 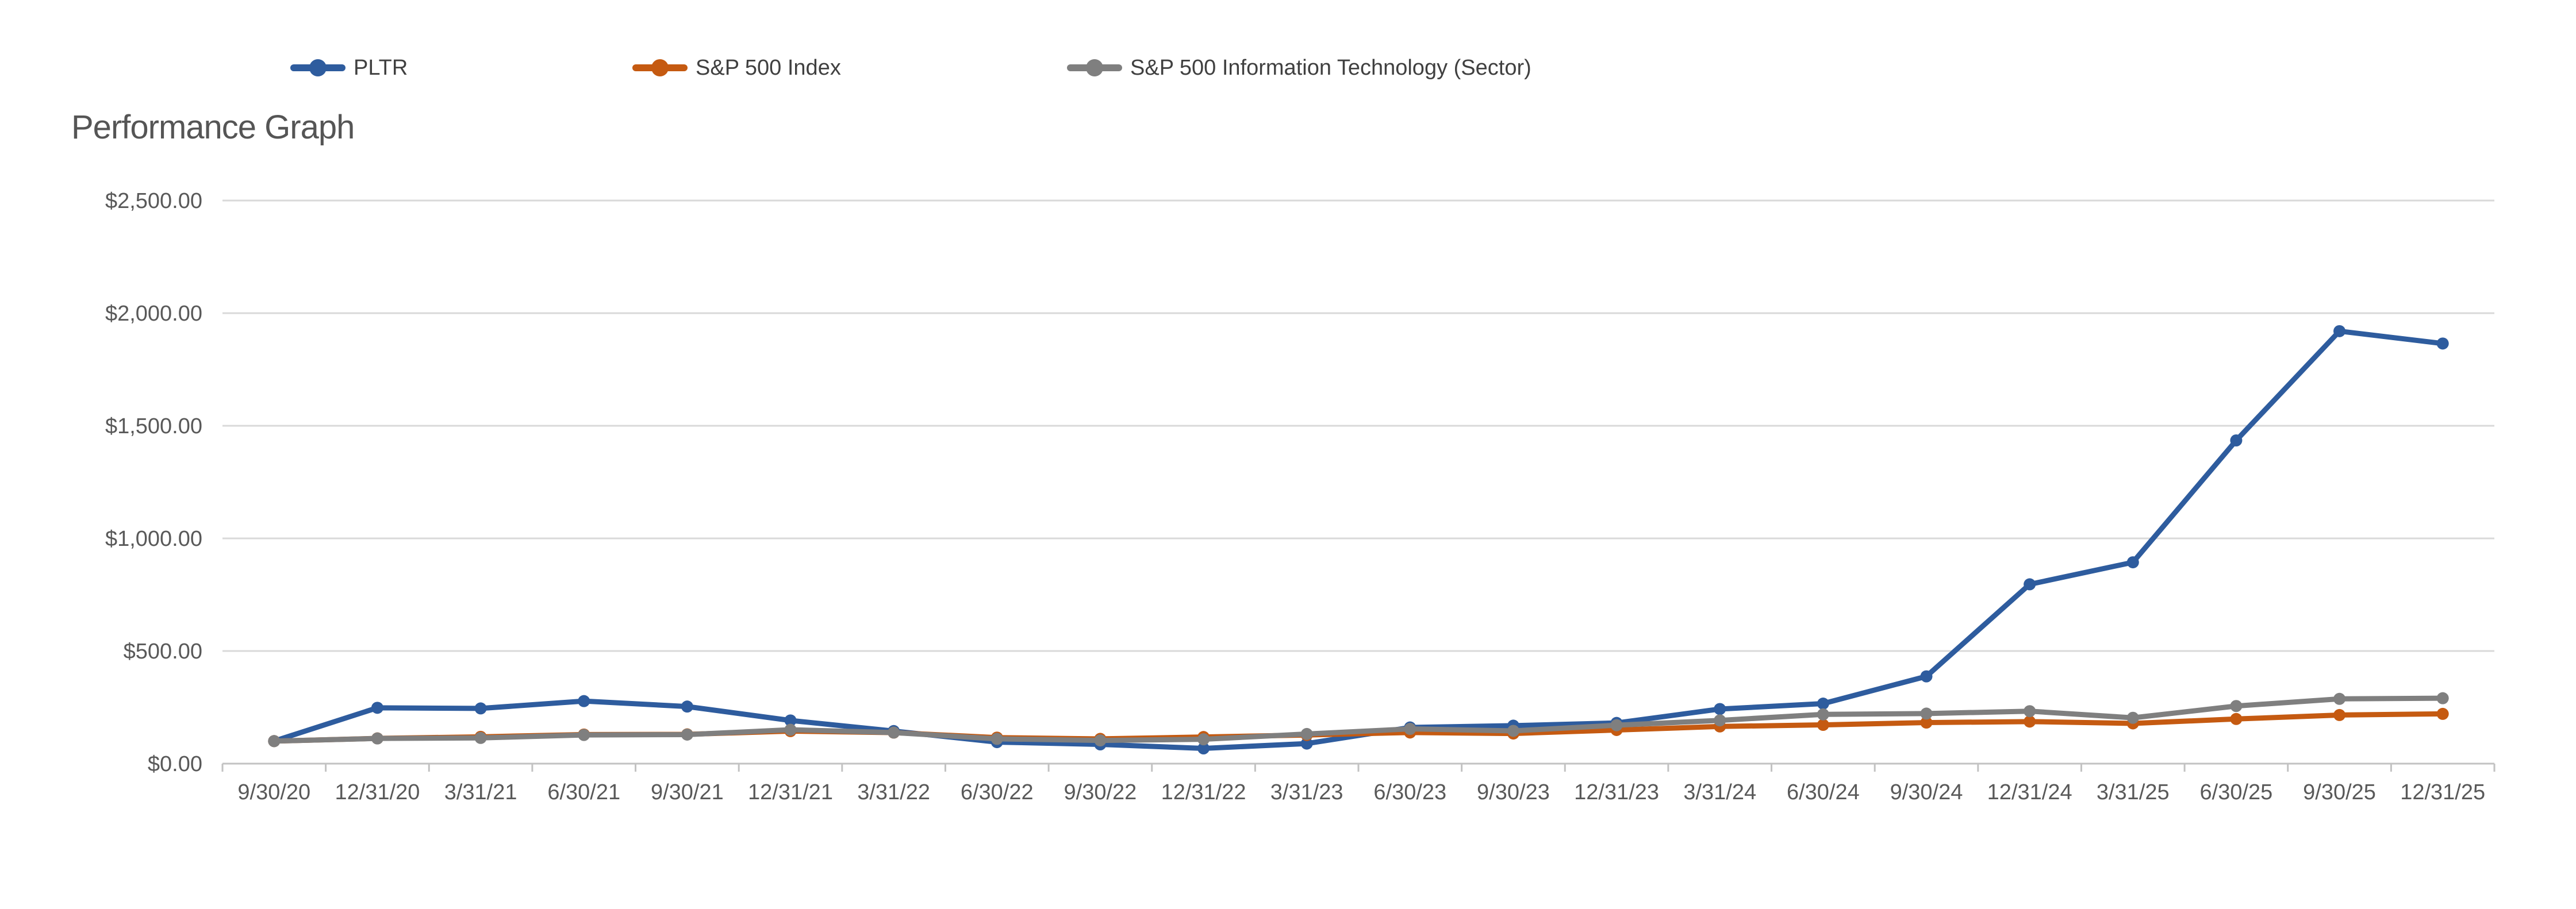 What do you see at coordinates (790, 792) in the screenshot?
I see `x-tick-label: 12/31/21` at bounding box center [790, 792].